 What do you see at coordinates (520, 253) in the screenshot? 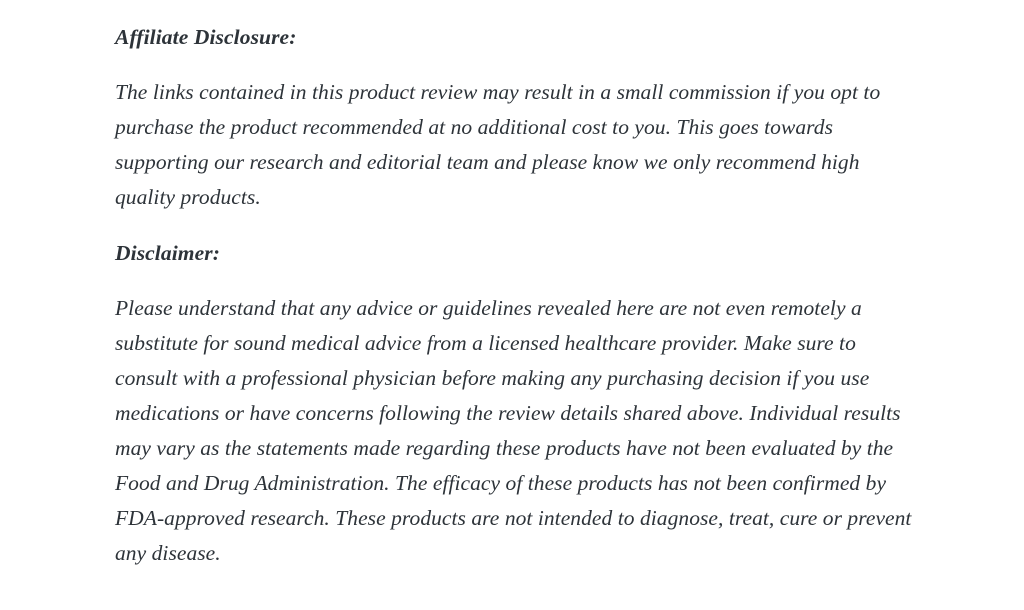
I see `disclaimer-section: Disclaimer:` at bounding box center [520, 253].